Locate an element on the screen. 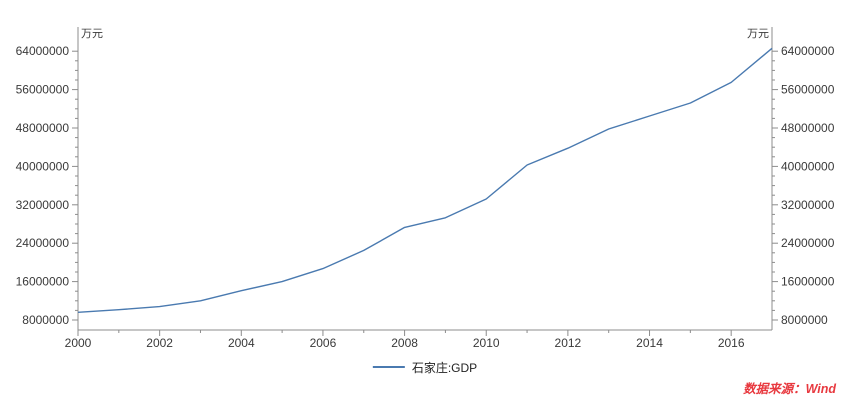 The height and width of the screenshot is (401, 850). y-axis-tick-label-right: 32000000 is located at coordinates (808, 205).